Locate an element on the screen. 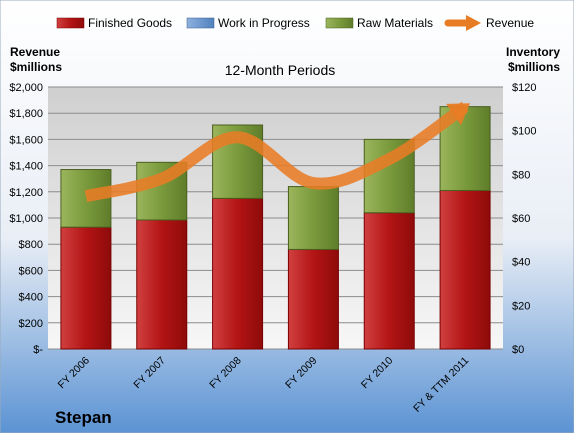 This screenshot has height=433, width=574. legend-label-finished-goods: Finished Goods is located at coordinates (130, 23).